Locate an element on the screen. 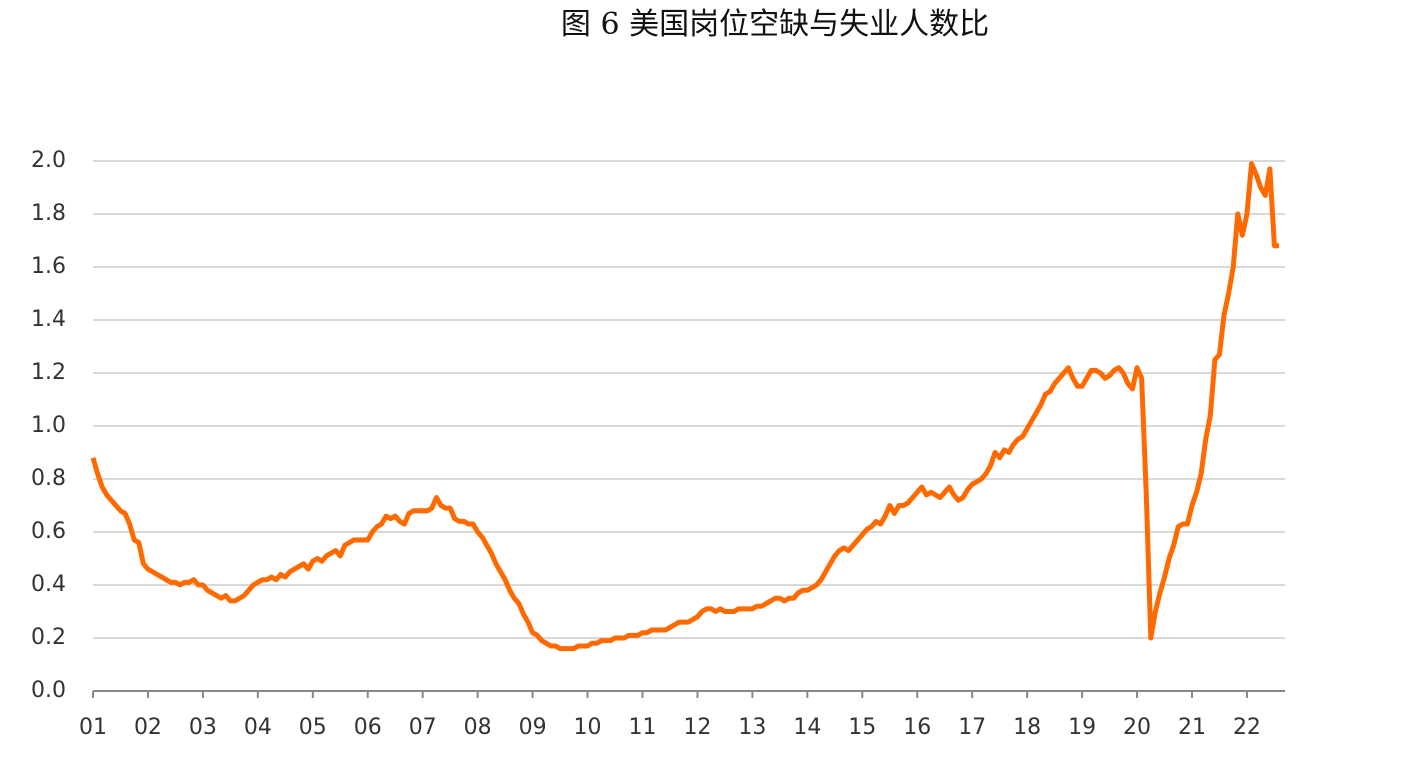 The width and height of the screenshot is (1423, 764). y-tick-label: 1.0 is located at coordinates (48, 425).